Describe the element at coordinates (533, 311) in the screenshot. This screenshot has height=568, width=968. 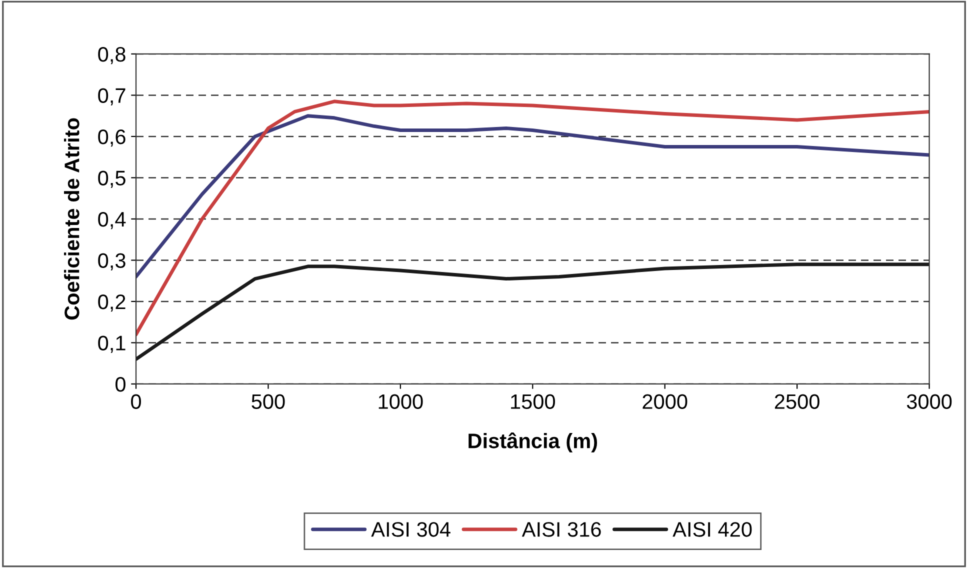
I see `line-series` at that location.